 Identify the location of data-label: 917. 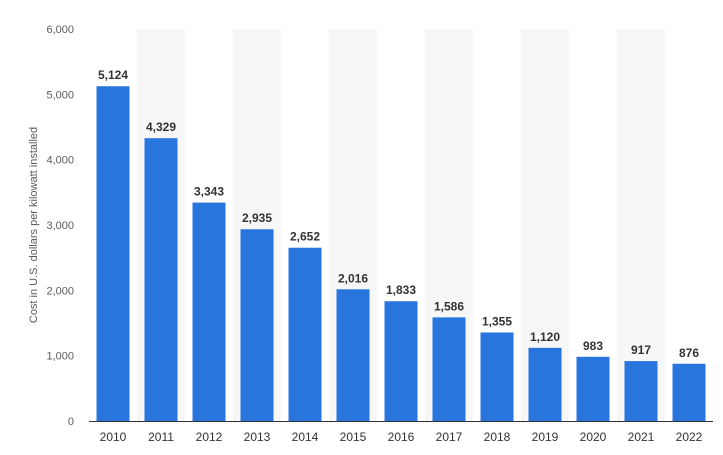
(641, 350).